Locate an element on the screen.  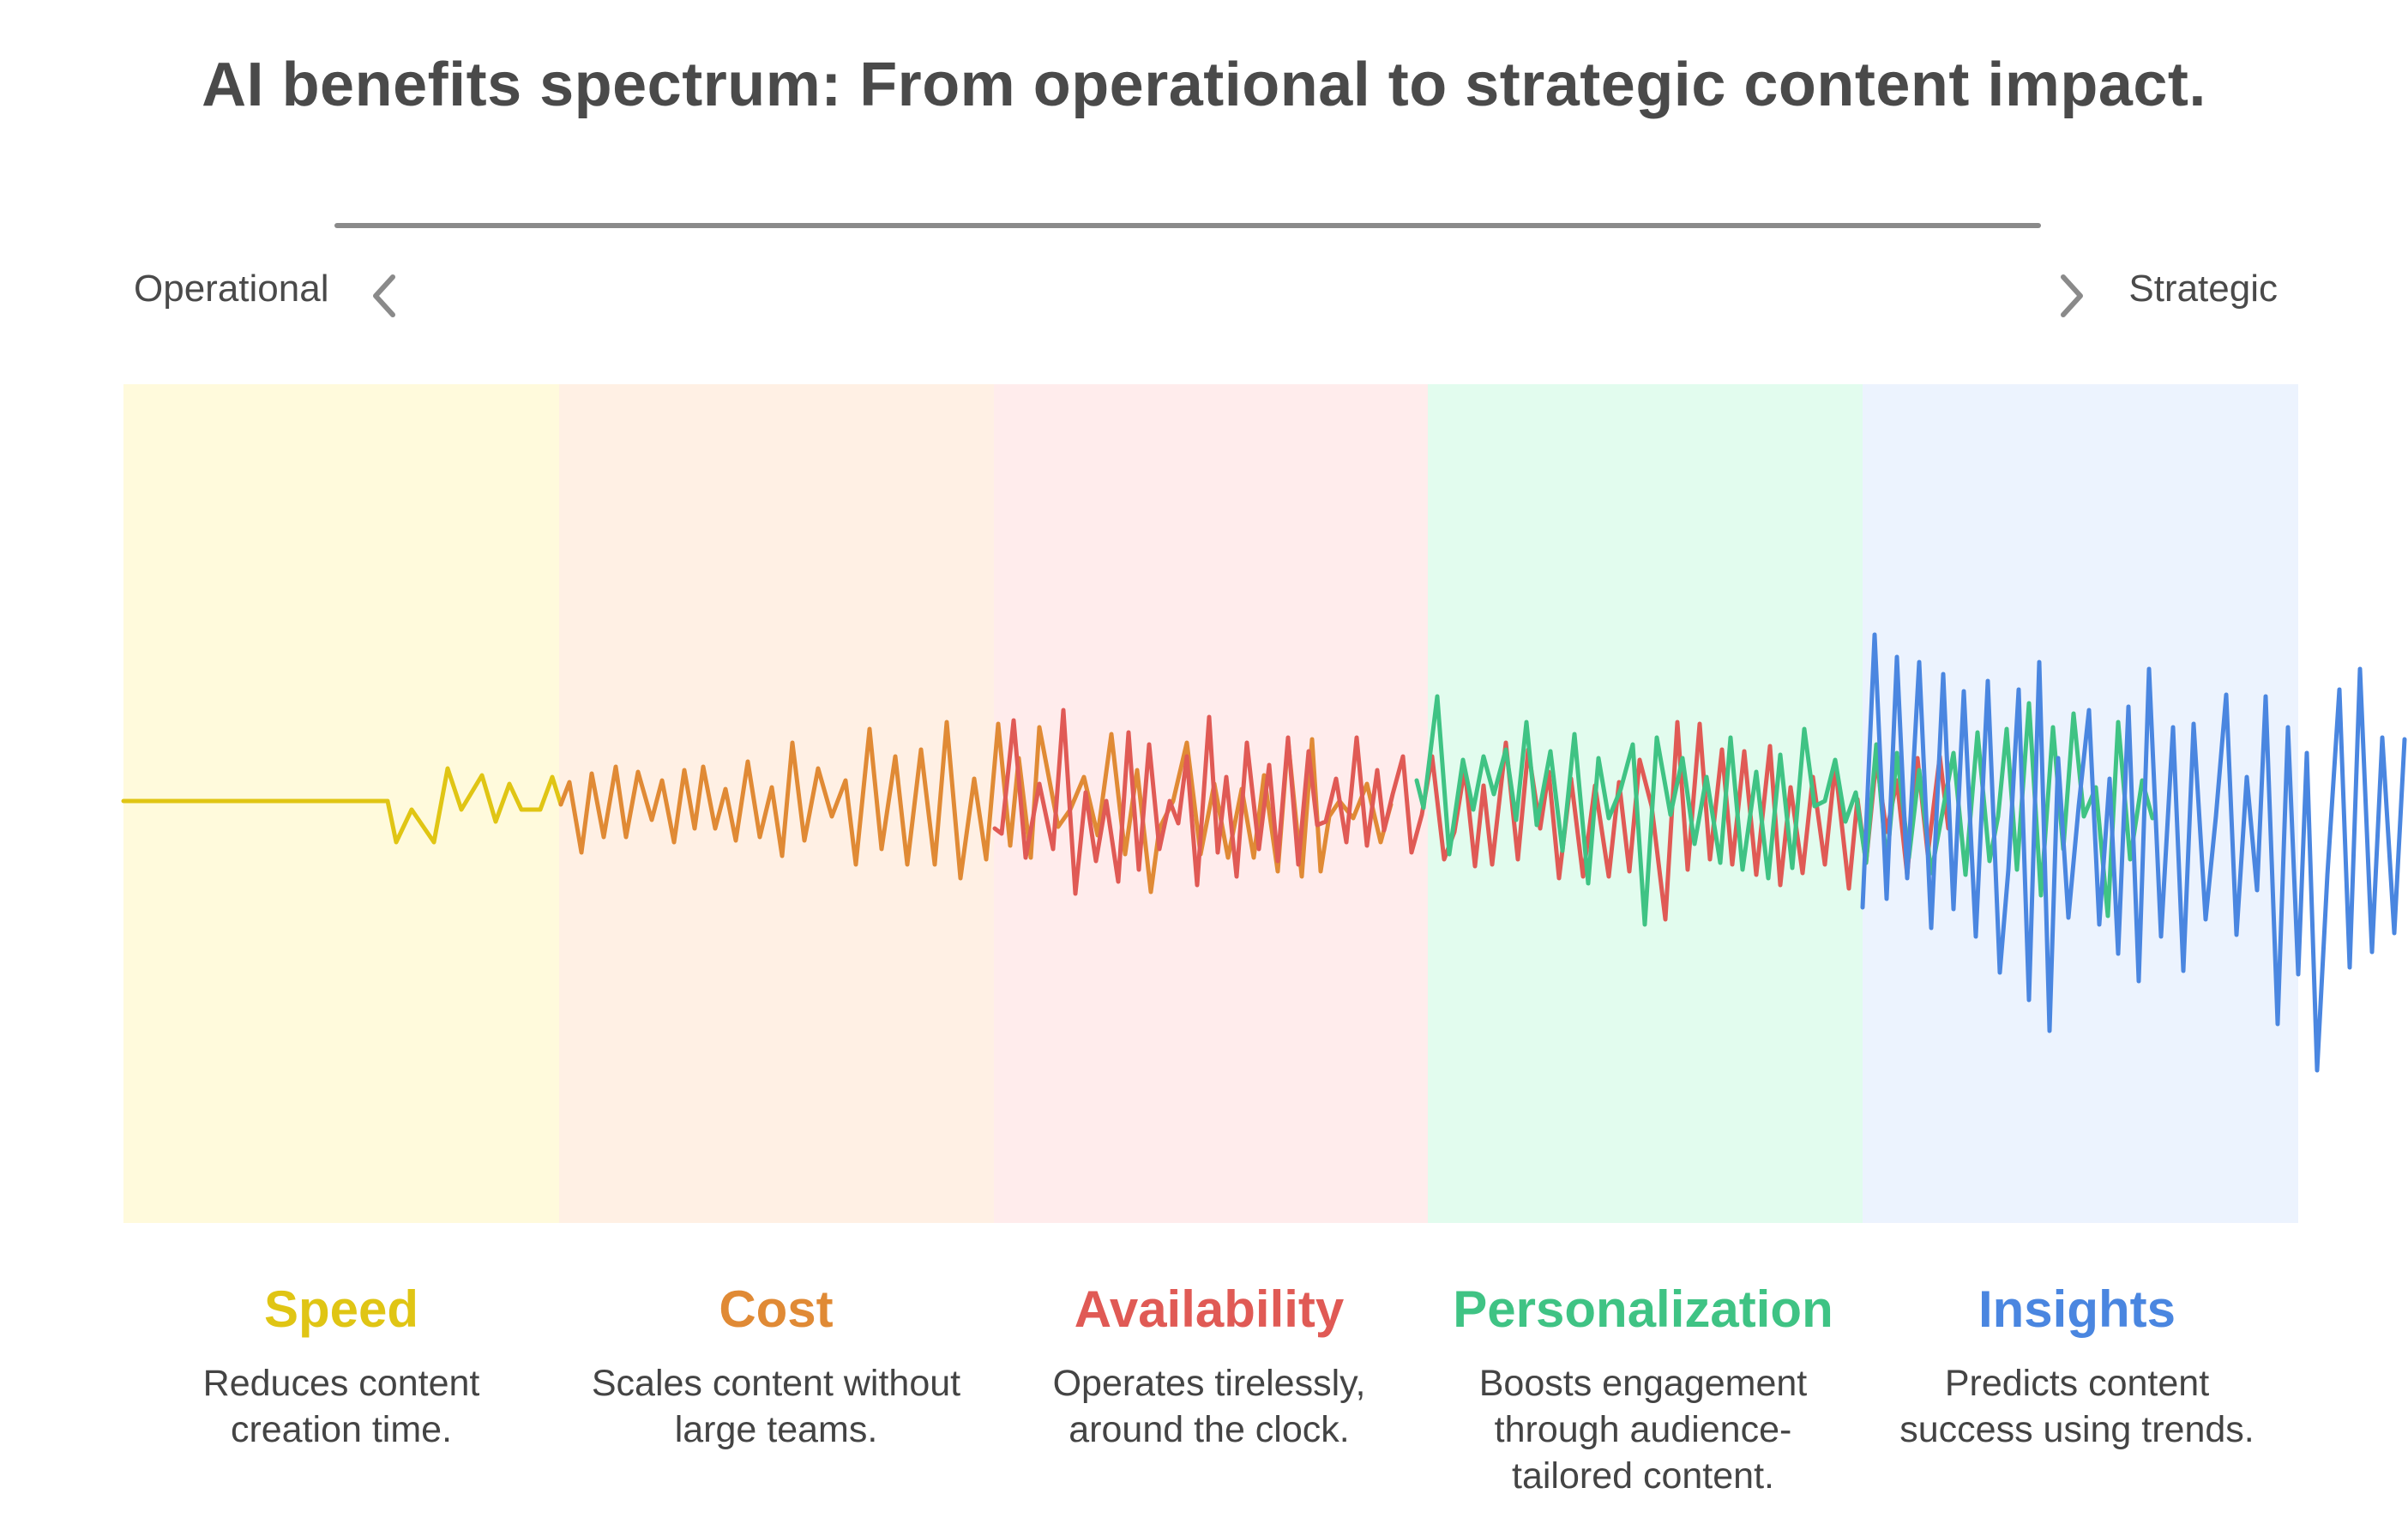
wave-cost is located at coordinates (976, 808).